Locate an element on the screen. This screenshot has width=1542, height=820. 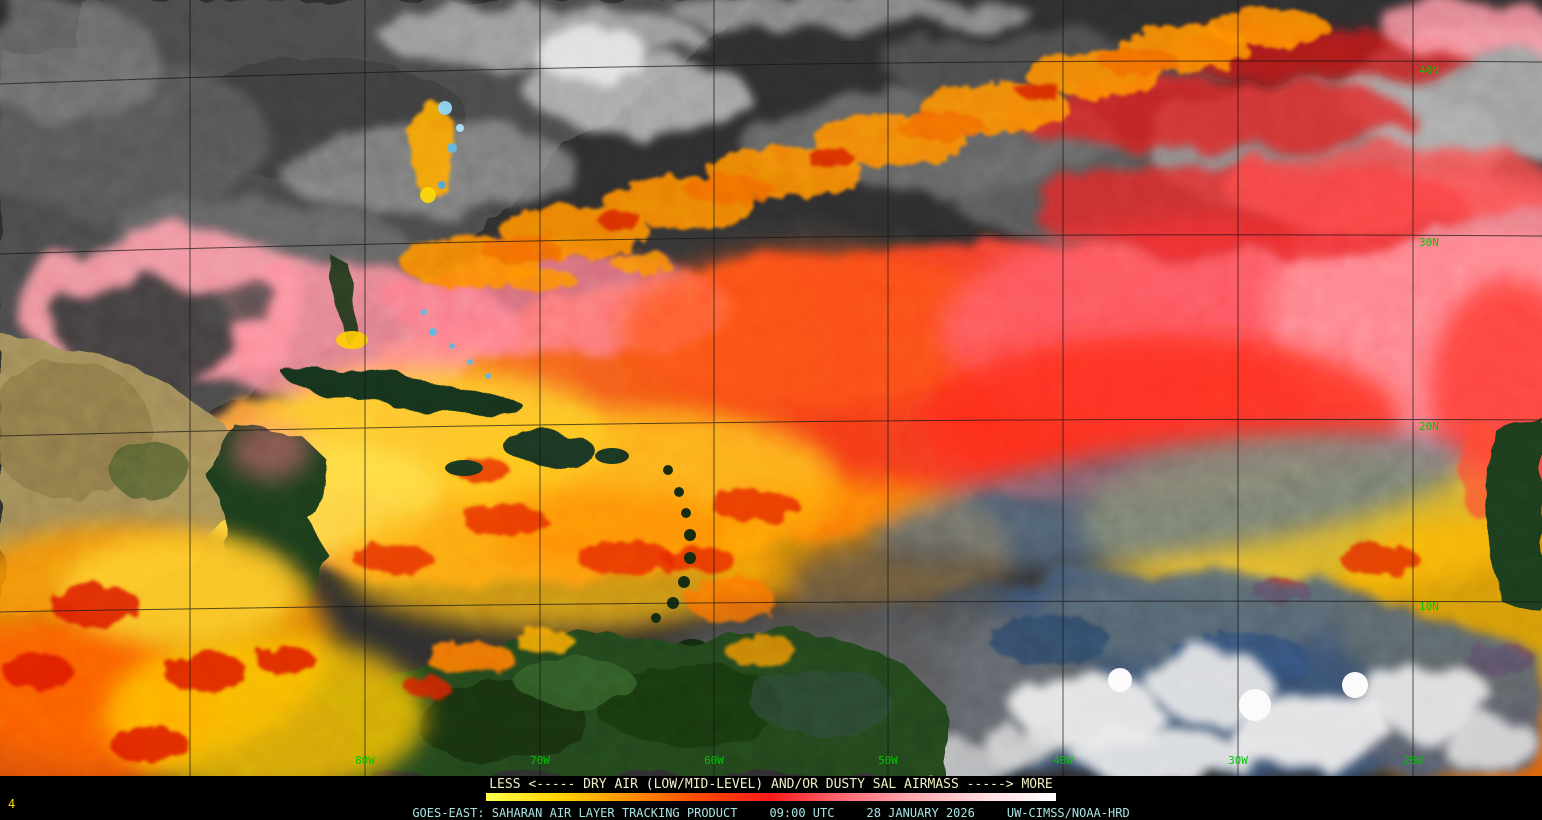
lat-label-20n: 20N is located at coordinates (1429, 426).